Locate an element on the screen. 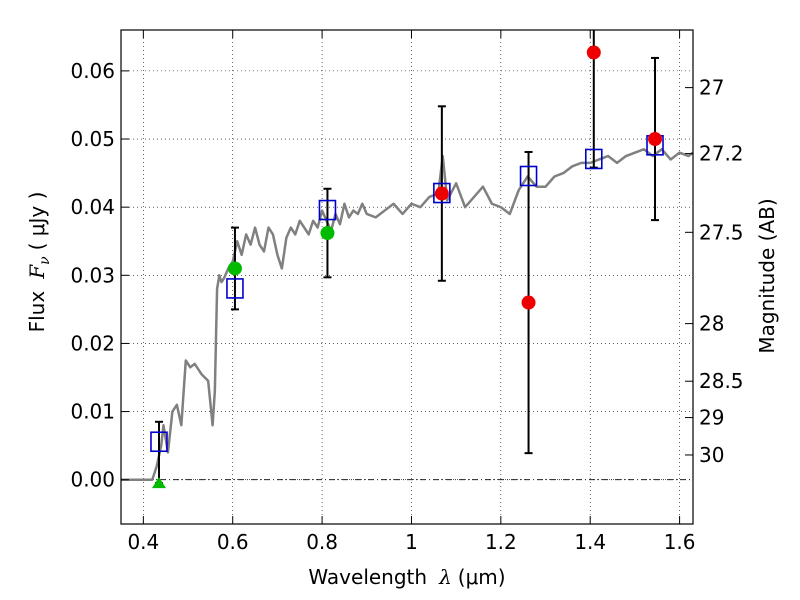 The width and height of the screenshot is (800, 600). y-axis-symbol-sub: ν is located at coordinates (45, 260).